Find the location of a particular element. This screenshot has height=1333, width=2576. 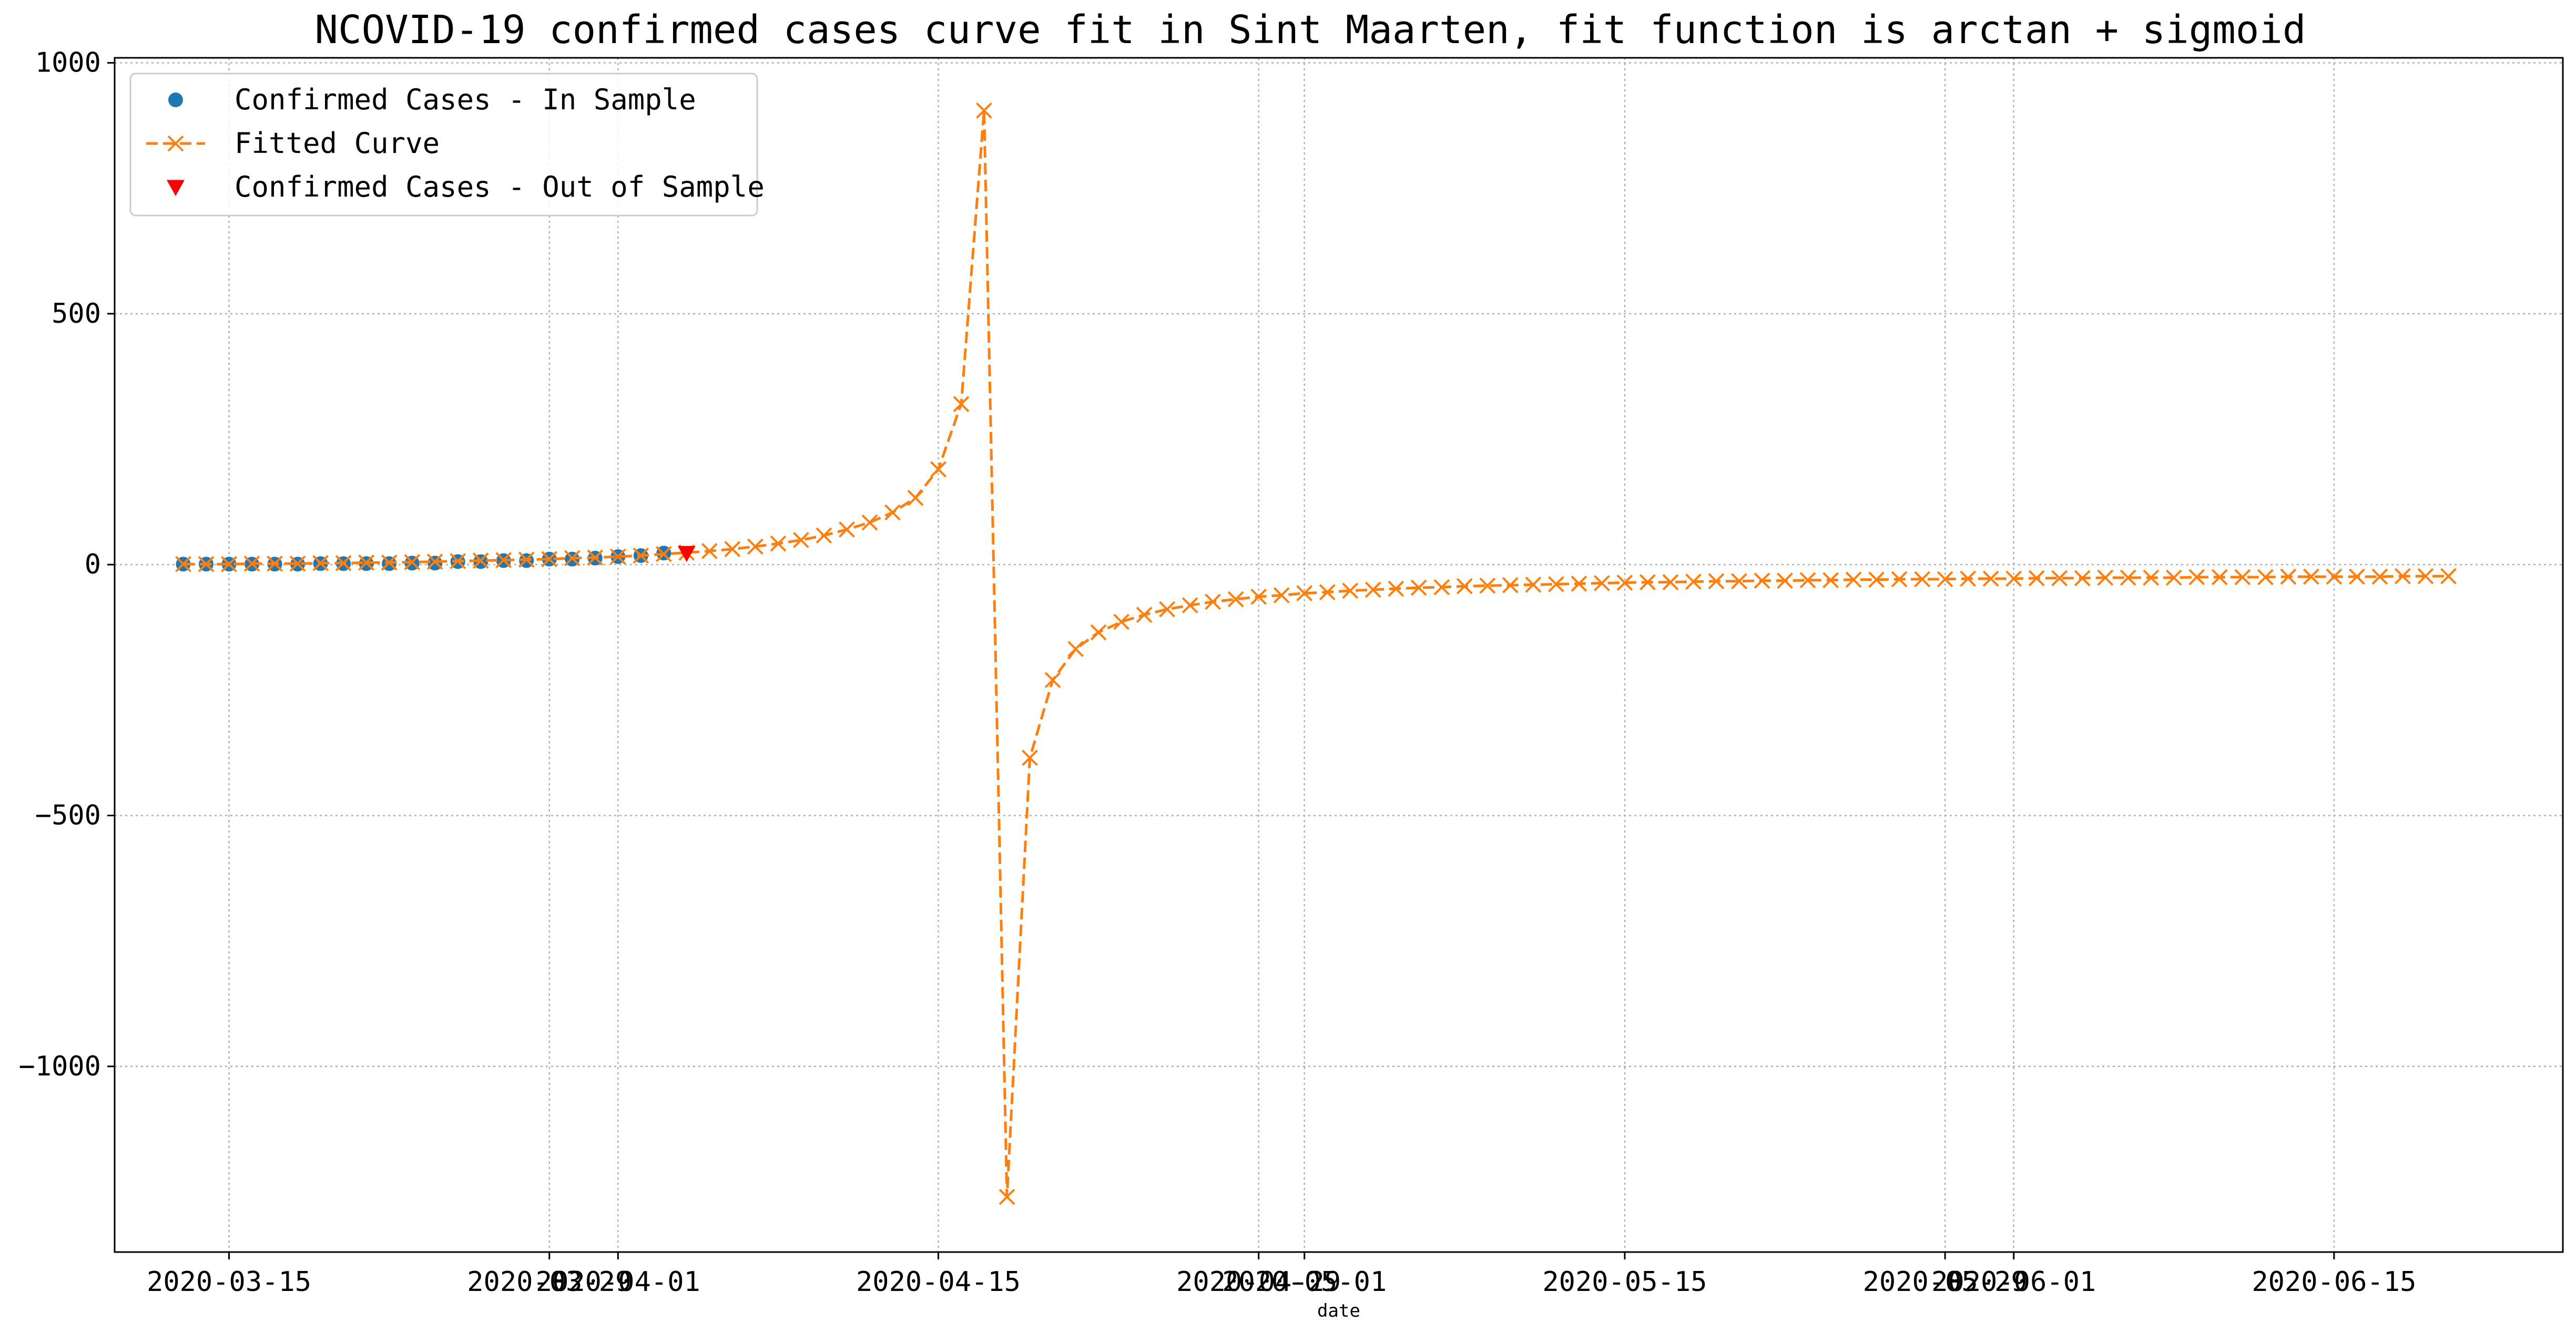

legend-item: Confirmed Cases - Out of Sample is located at coordinates (466, 186).